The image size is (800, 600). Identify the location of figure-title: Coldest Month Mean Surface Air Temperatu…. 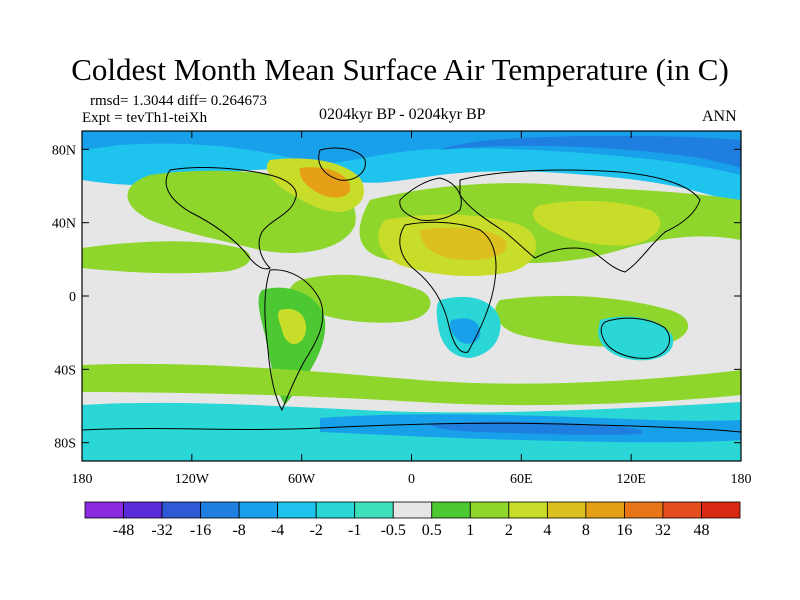
(400, 69).